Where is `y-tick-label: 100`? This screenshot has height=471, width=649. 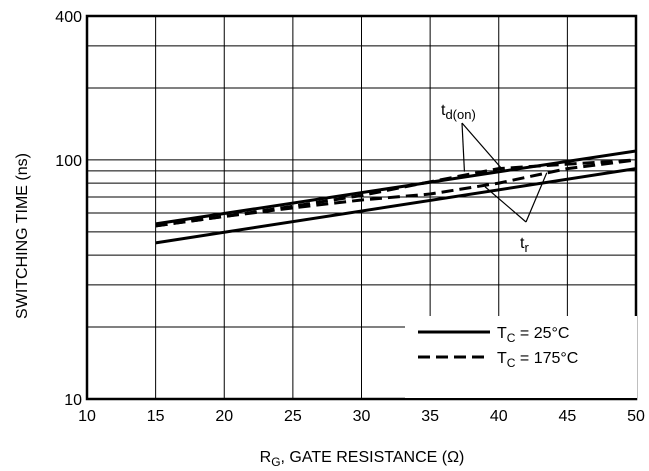 y-tick-label: 100 is located at coordinates (68, 161).